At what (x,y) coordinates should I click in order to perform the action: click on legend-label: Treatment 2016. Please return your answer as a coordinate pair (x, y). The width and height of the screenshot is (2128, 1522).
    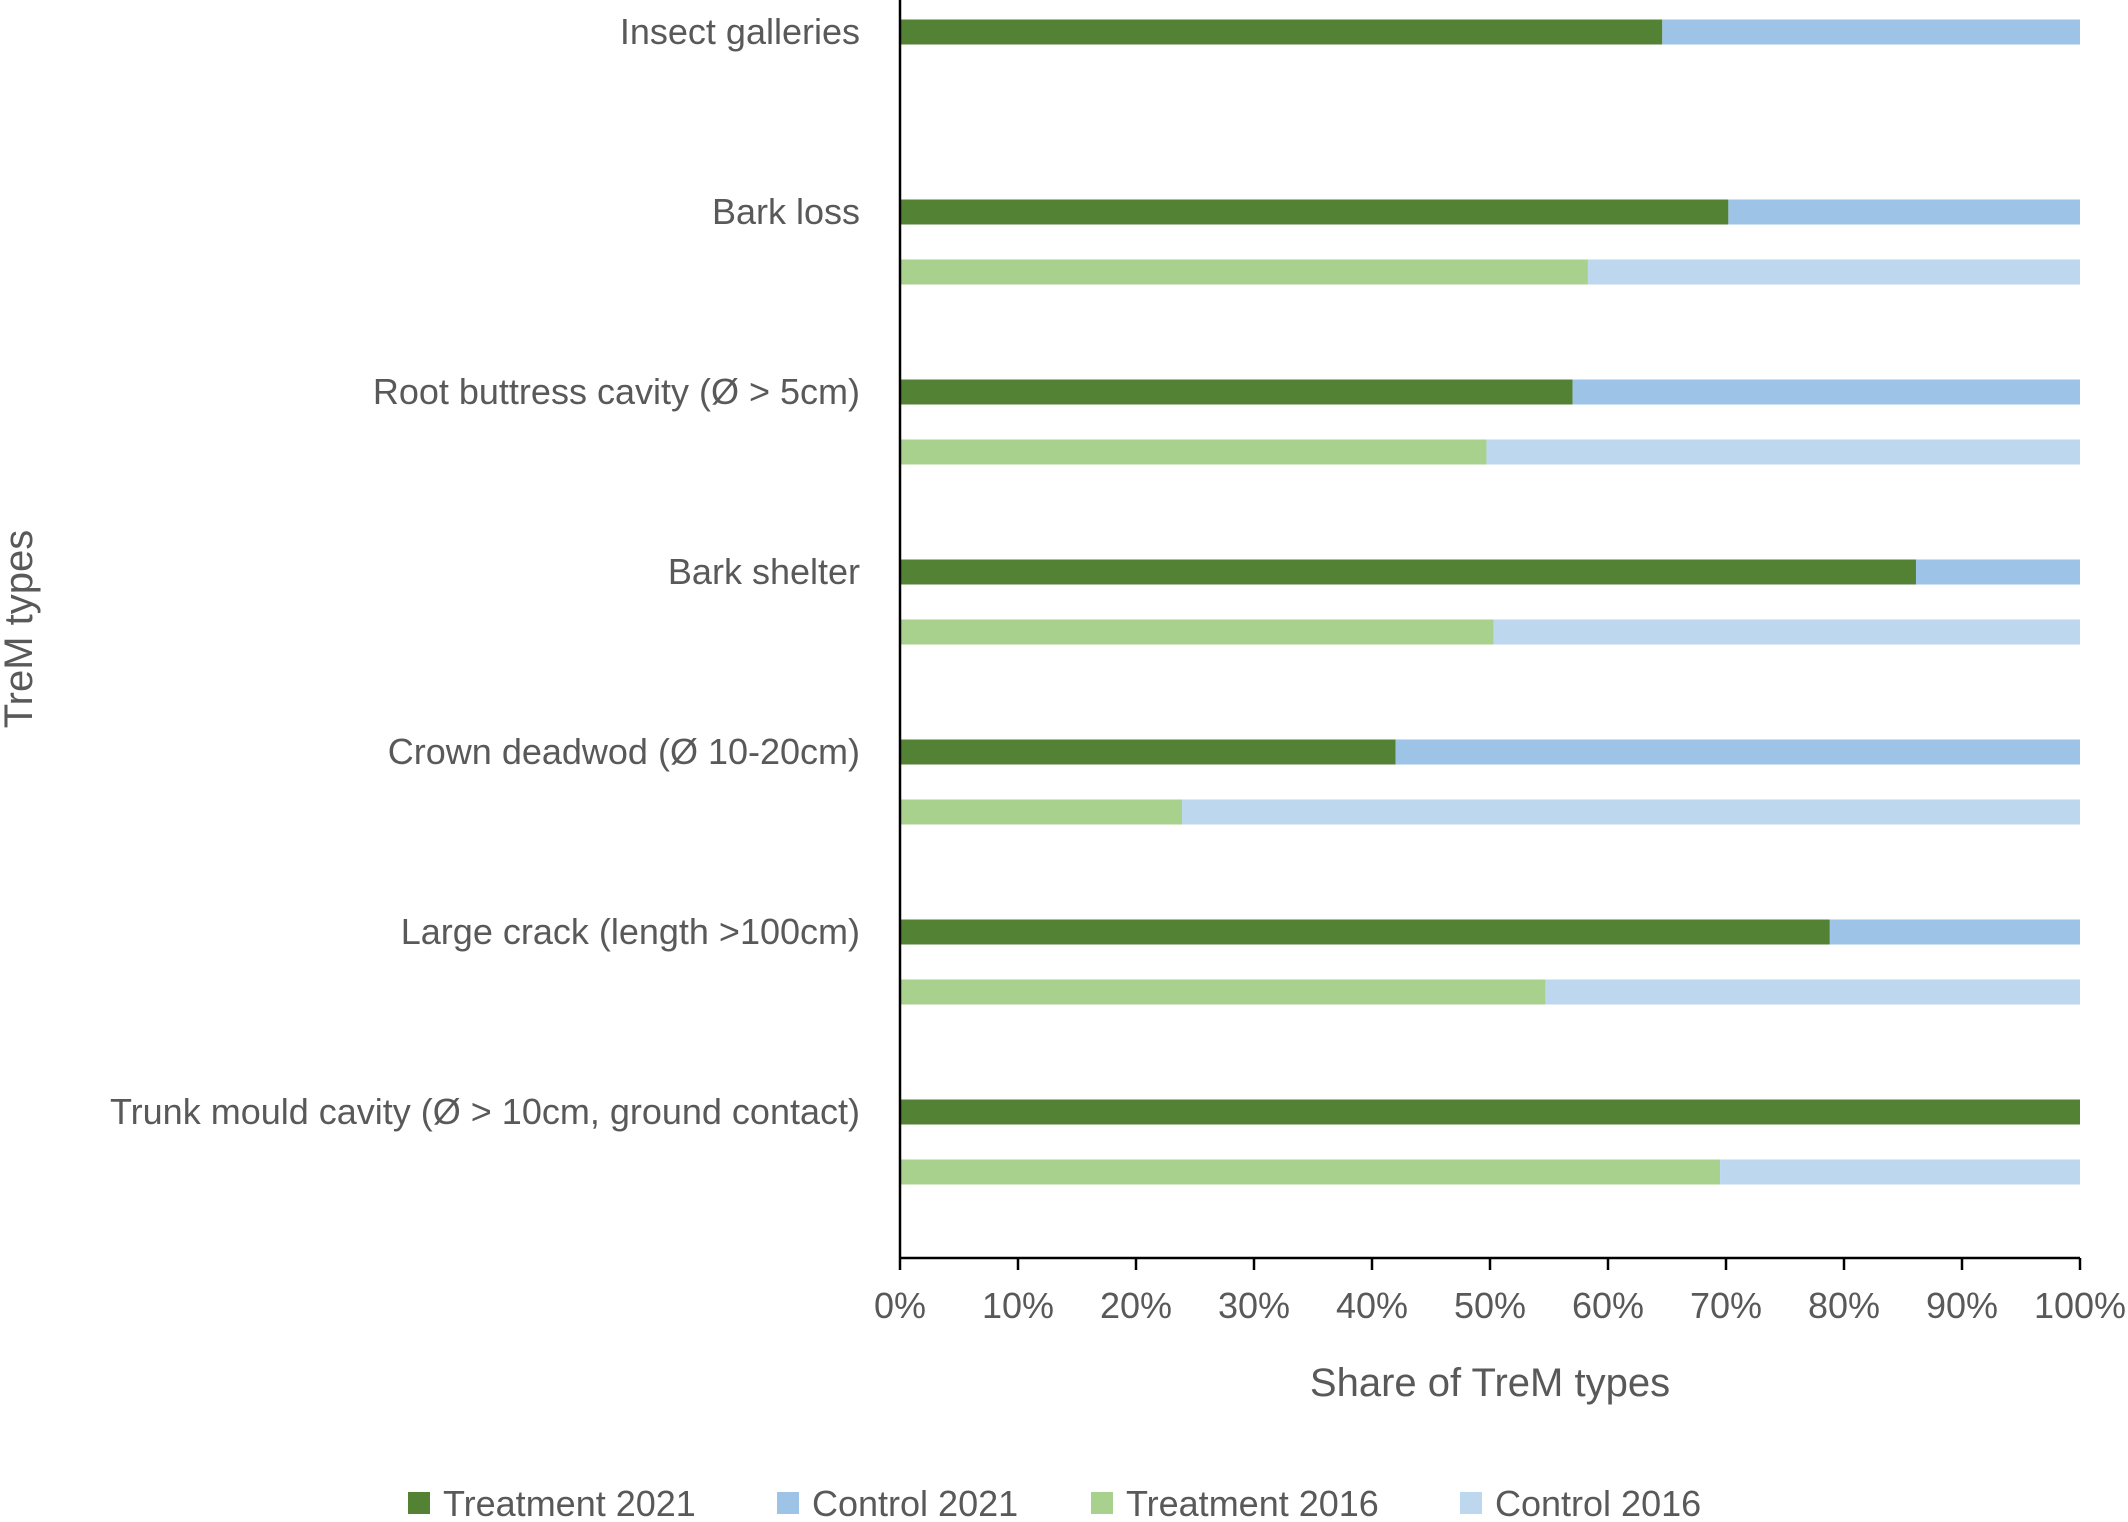
    Looking at the image, I should click on (1252, 1502).